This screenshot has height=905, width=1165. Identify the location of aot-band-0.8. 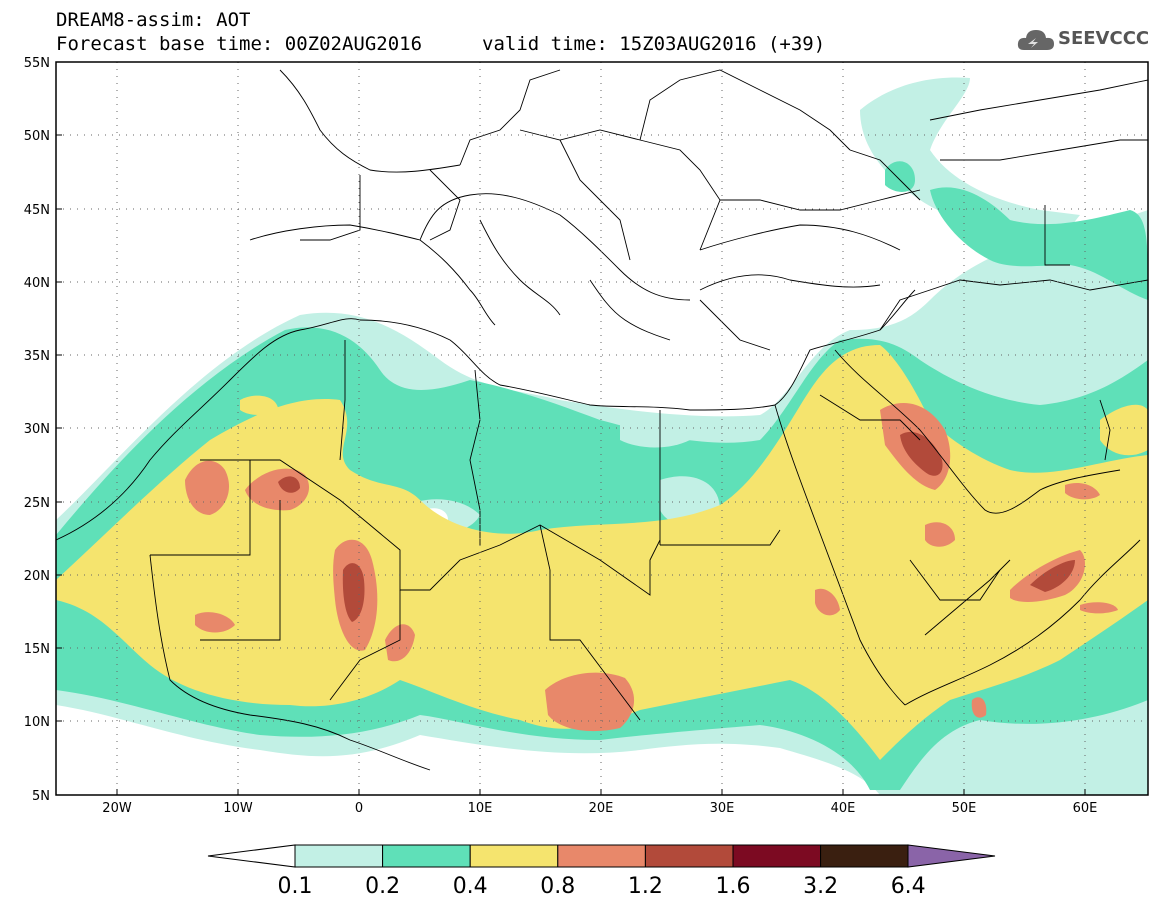
(207, 487).